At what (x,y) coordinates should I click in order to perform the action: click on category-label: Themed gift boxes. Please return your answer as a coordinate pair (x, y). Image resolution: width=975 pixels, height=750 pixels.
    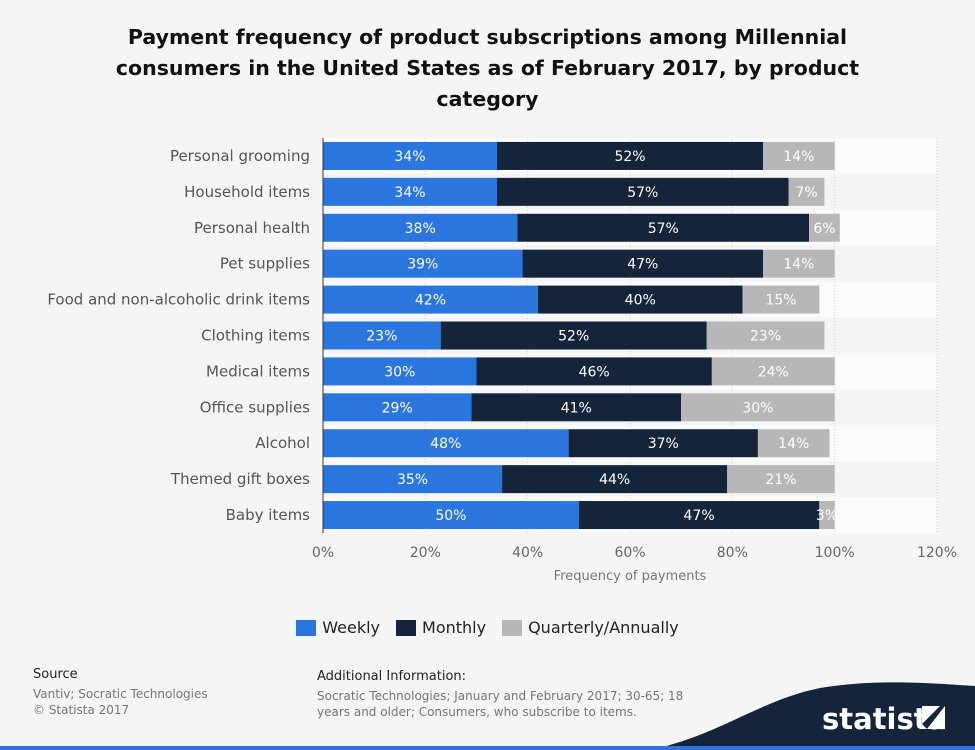
    Looking at the image, I should click on (240, 479).